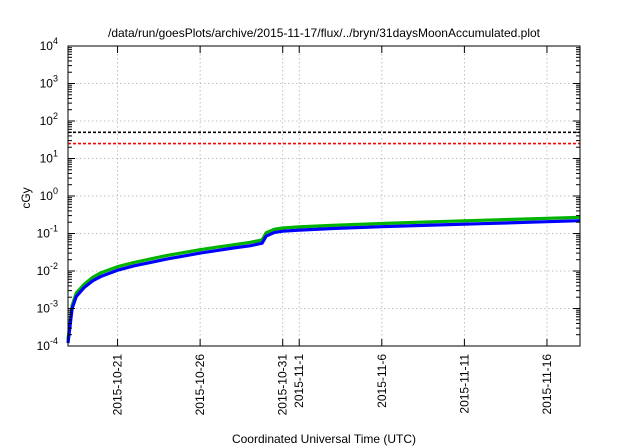  What do you see at coordinates (54, 229) in the screenshot?
I see `y-tick-label-exp: -1` at bounding box center [54, 229].